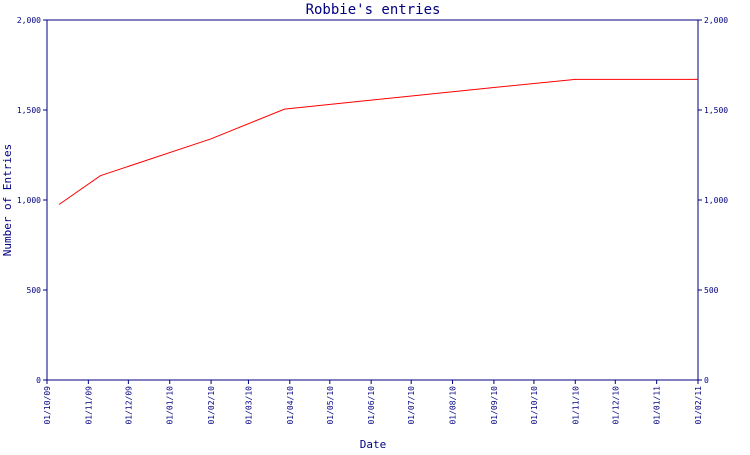 The image size is (750, 455). What do you see at coordinates (716, 110) in the screenshot?
I see `y-tick-label-right: 1,500` at bounding box center [716, 110].